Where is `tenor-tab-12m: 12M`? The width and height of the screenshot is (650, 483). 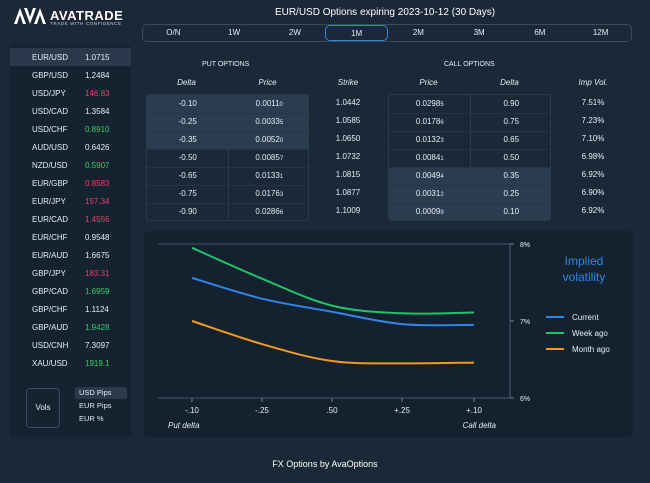
tenor-tab-12m: 12M is located at coordinates (600, 32).